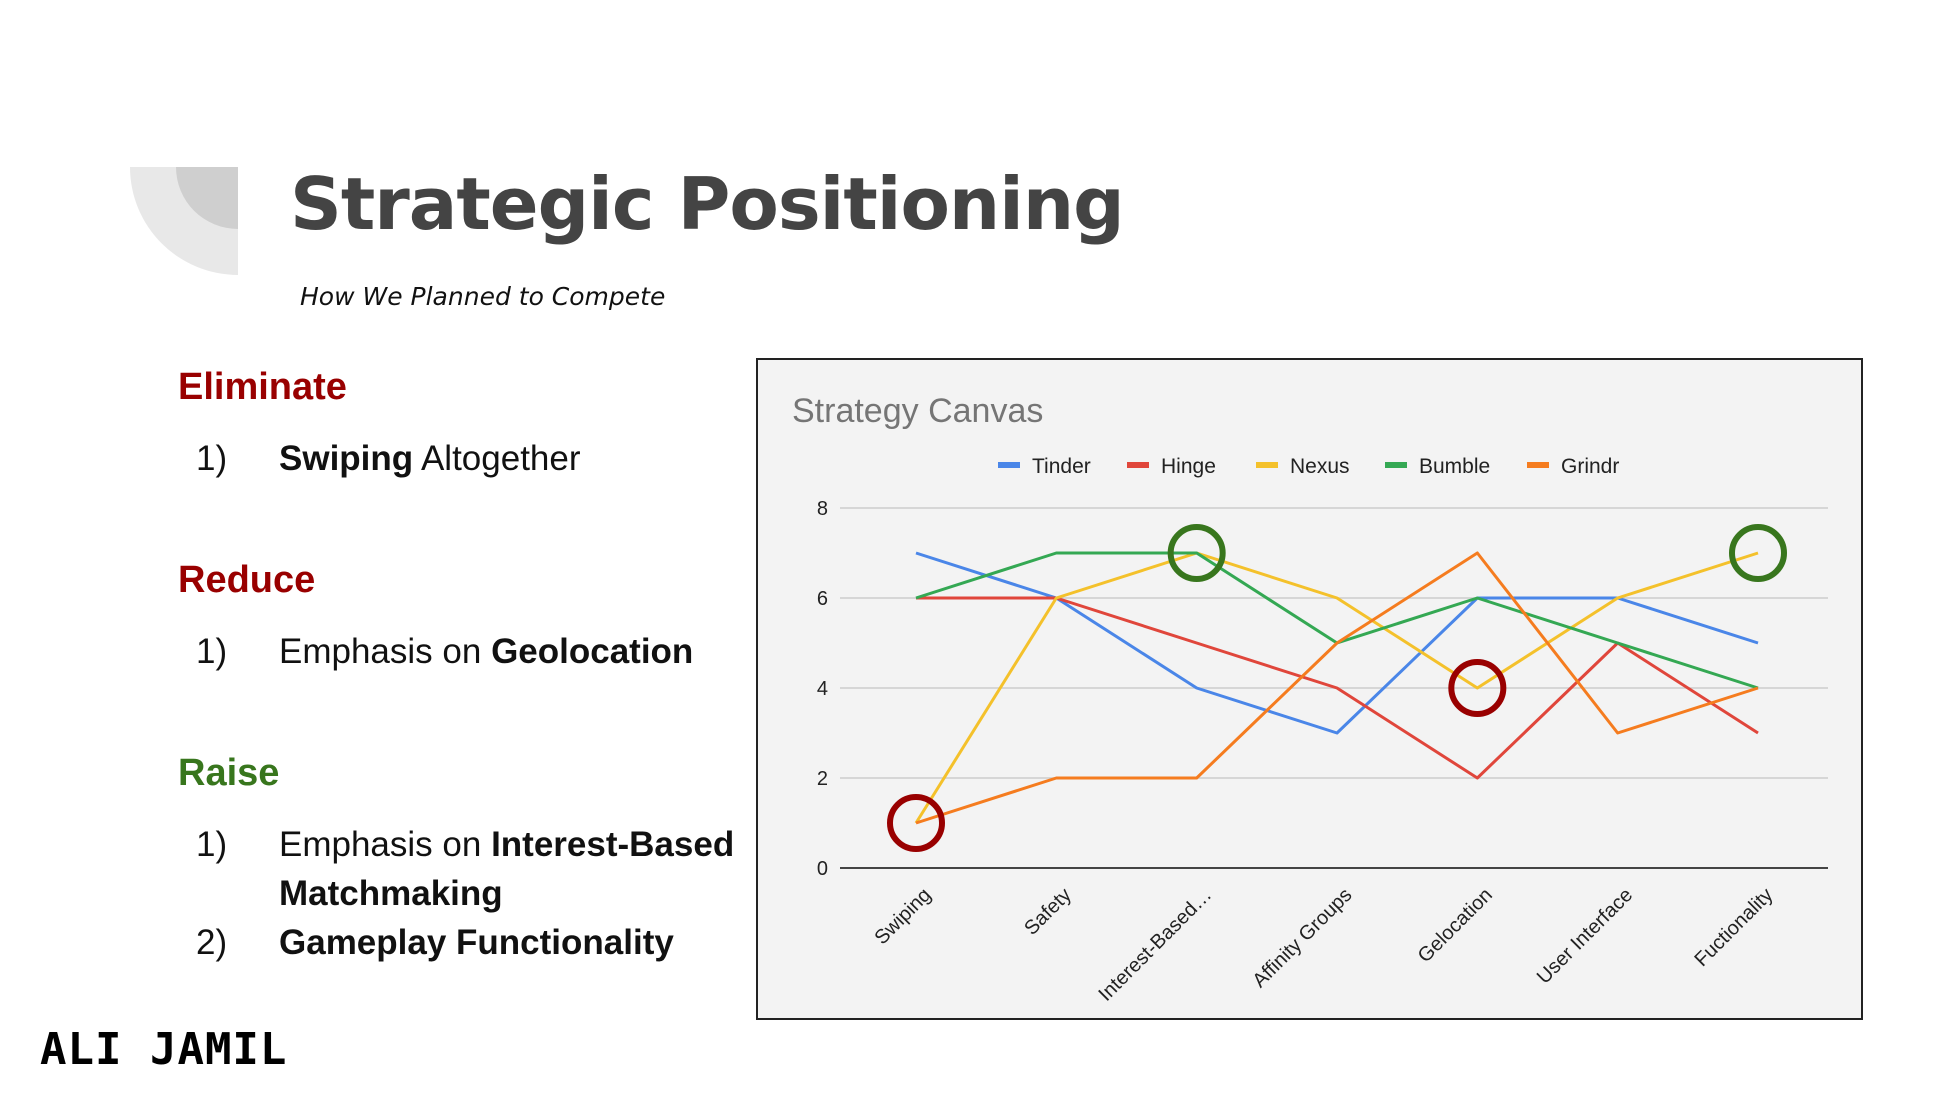  What do you see at coordinates (1733, 927) in the screenshot?
I see `x-tick-label: Fuctionality` at bounding box center [1733, 927].